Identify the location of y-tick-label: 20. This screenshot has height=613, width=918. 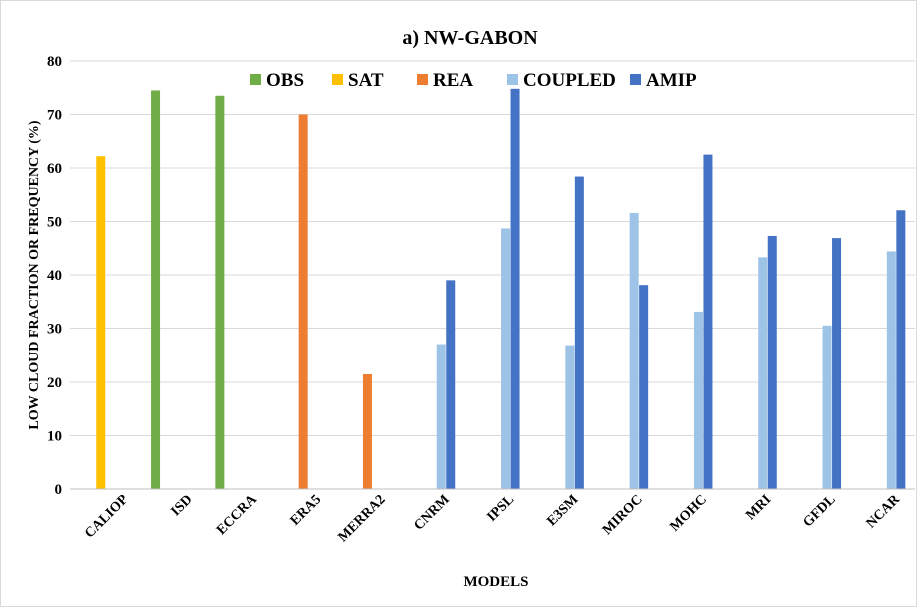
(54, 383).